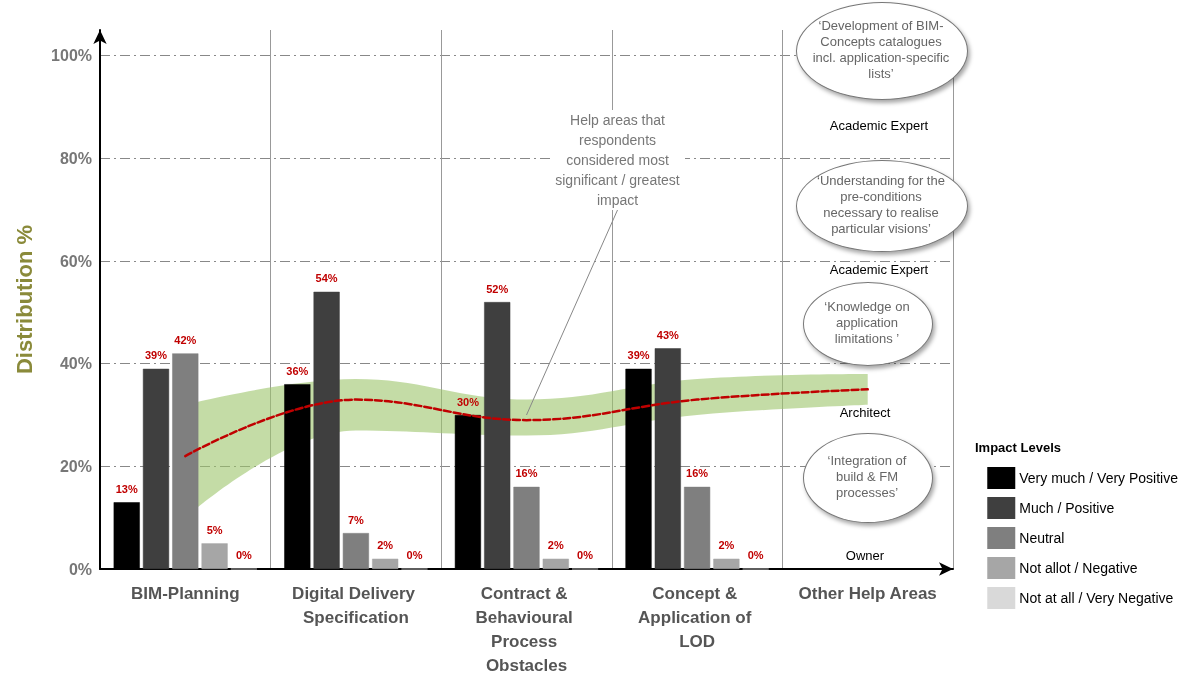 This screenshot has height=677, width=1198. I want to click on legend-label: Neutral, so click(1042, 538).